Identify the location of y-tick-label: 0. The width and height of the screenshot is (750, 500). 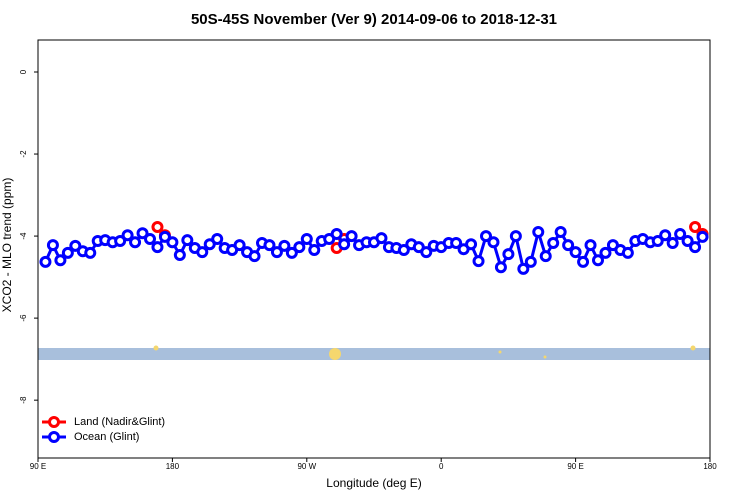
(23, 71).